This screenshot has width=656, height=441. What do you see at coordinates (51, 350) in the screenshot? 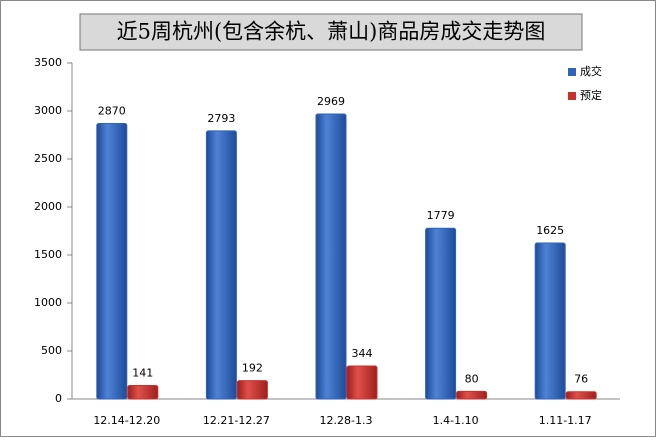
I see `y-tick-label: 500` at bounding box center [51, 350].